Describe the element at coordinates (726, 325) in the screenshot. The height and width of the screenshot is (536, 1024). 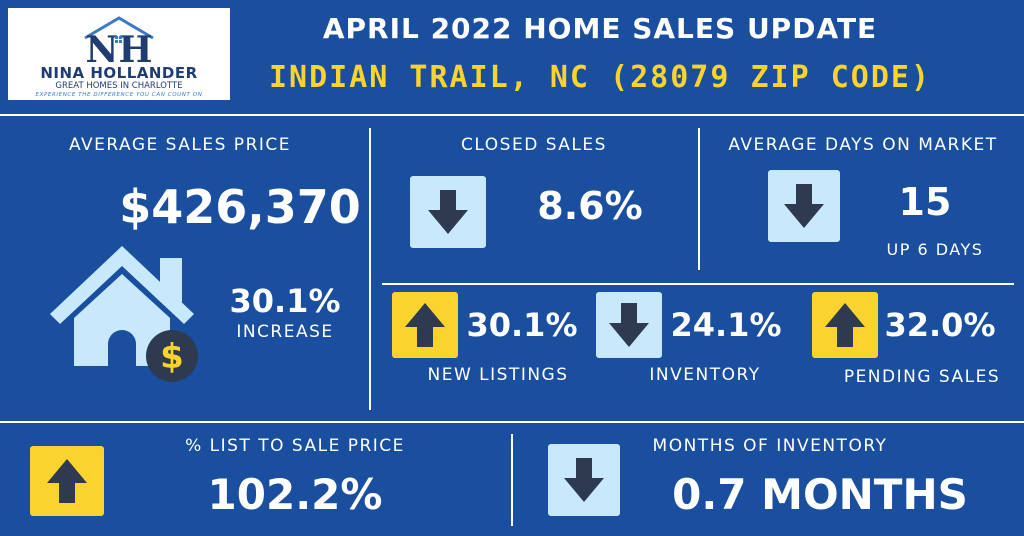
I see `inventory-value: 24.1%` at that location.